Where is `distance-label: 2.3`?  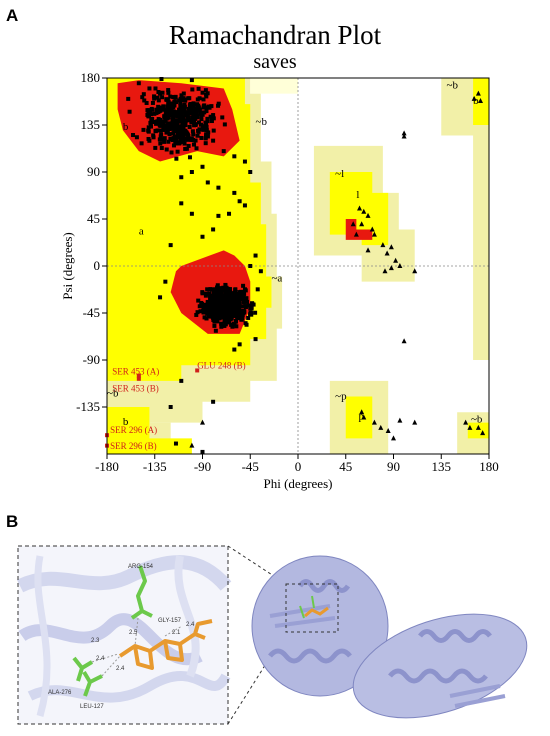 distance-label: 2.3 is located at coordinates (95, 641).